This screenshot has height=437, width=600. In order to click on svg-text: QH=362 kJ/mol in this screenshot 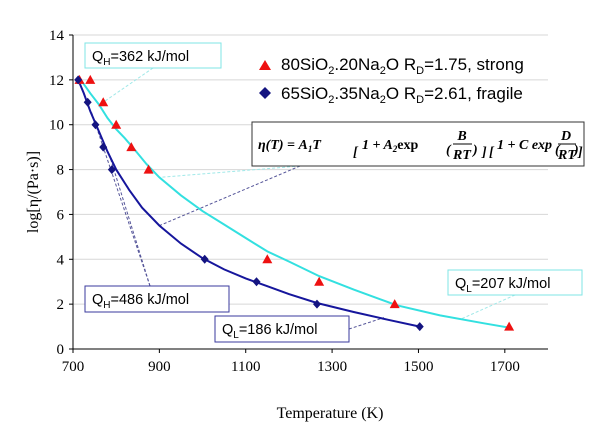, I will do `click(140, 58)`.